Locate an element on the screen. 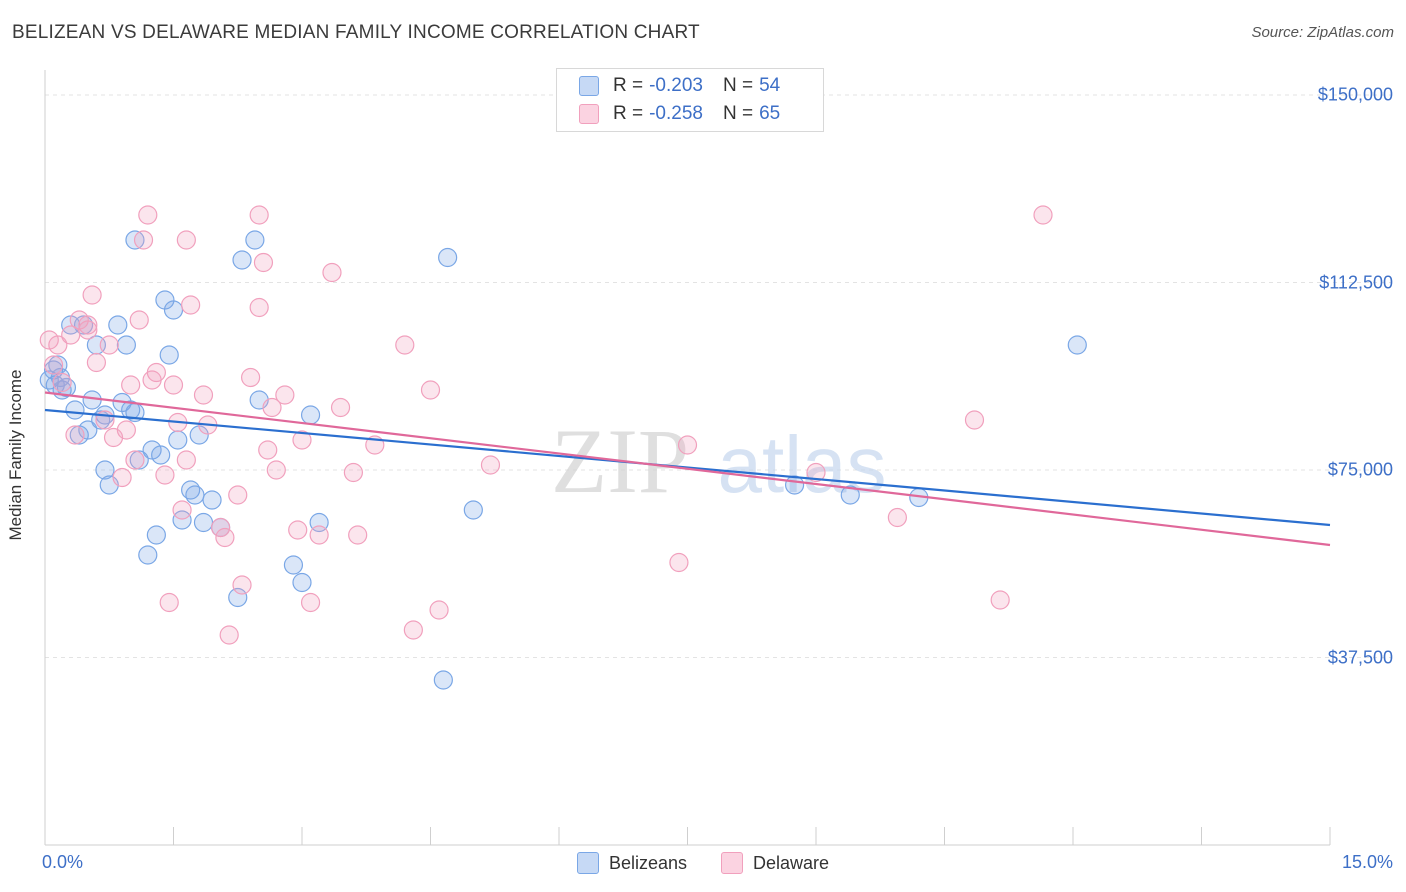 This screenshot has width=1406, height=892. legend-n-value: 65 is located at coordinates (770, 113).